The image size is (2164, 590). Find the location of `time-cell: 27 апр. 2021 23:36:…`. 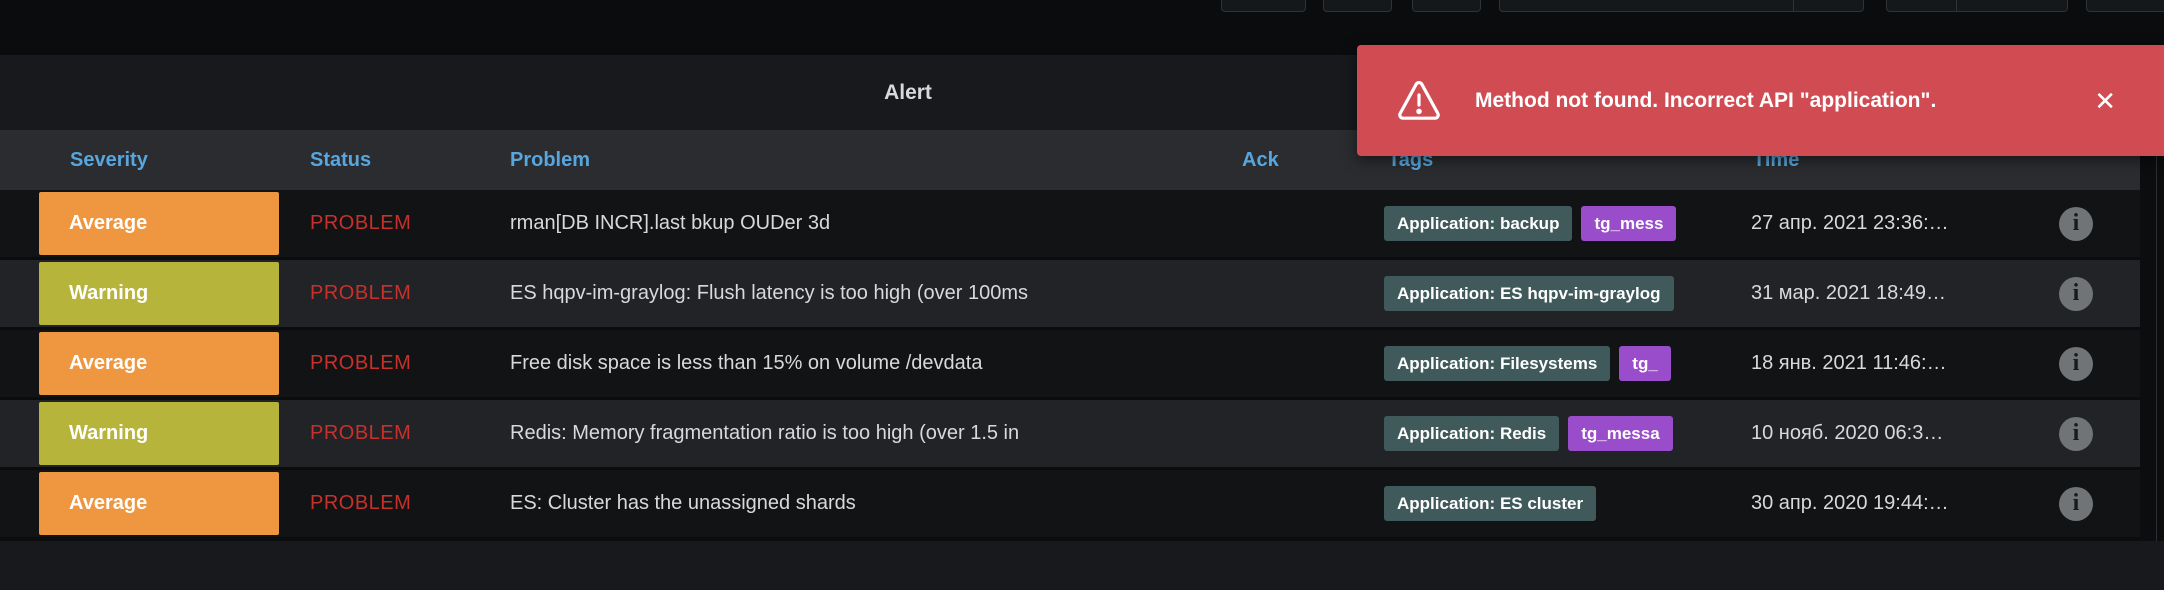

time-cell: 27 апр. 2021 23:36:… is located at coordinates (1867, 223).